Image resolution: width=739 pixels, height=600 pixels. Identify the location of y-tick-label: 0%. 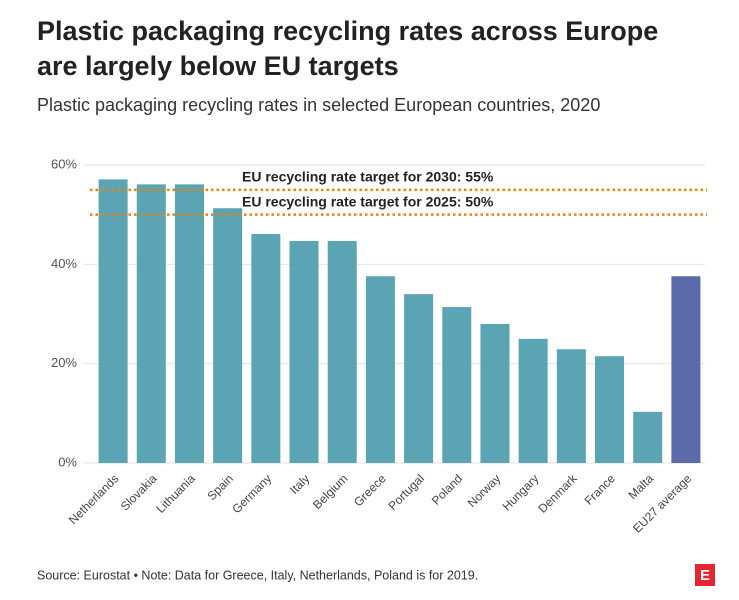
(67, 461).